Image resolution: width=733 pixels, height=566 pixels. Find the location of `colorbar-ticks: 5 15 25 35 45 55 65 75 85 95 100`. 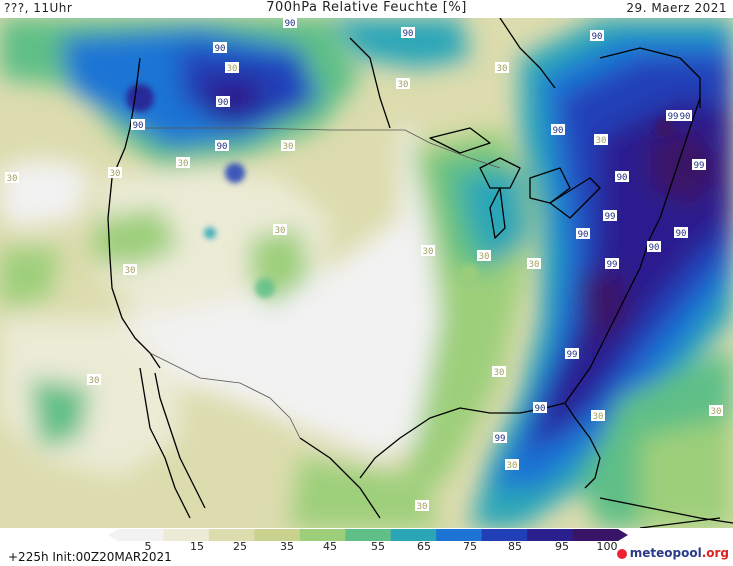

colorbar-ticks: 5 15 25 35 45 55 65 75 85 95 100 is located at coordinates (366, 547).